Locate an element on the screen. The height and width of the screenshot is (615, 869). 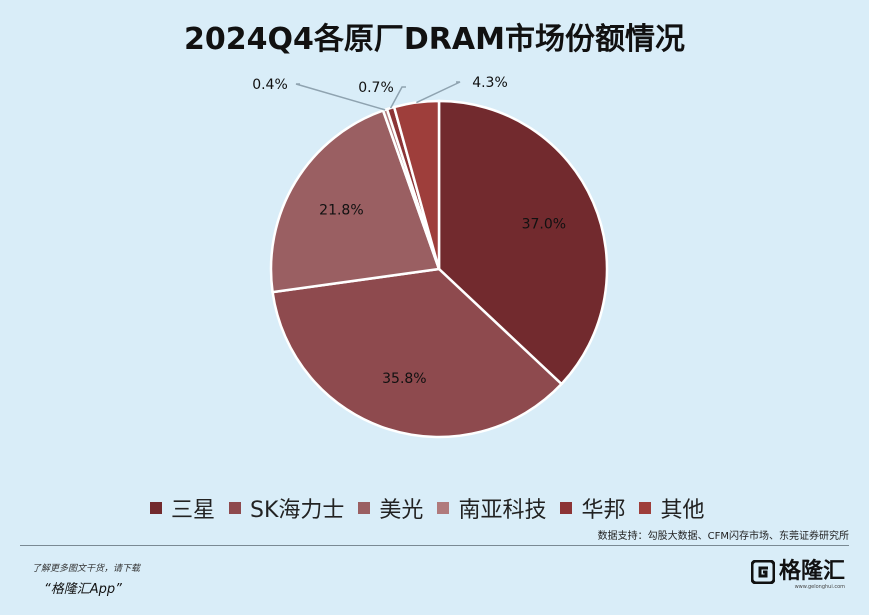
data-source: 数据支持：勾股大数据、CFM闪存市场、东莞证券研究所 is located at coordinates (723, 536).